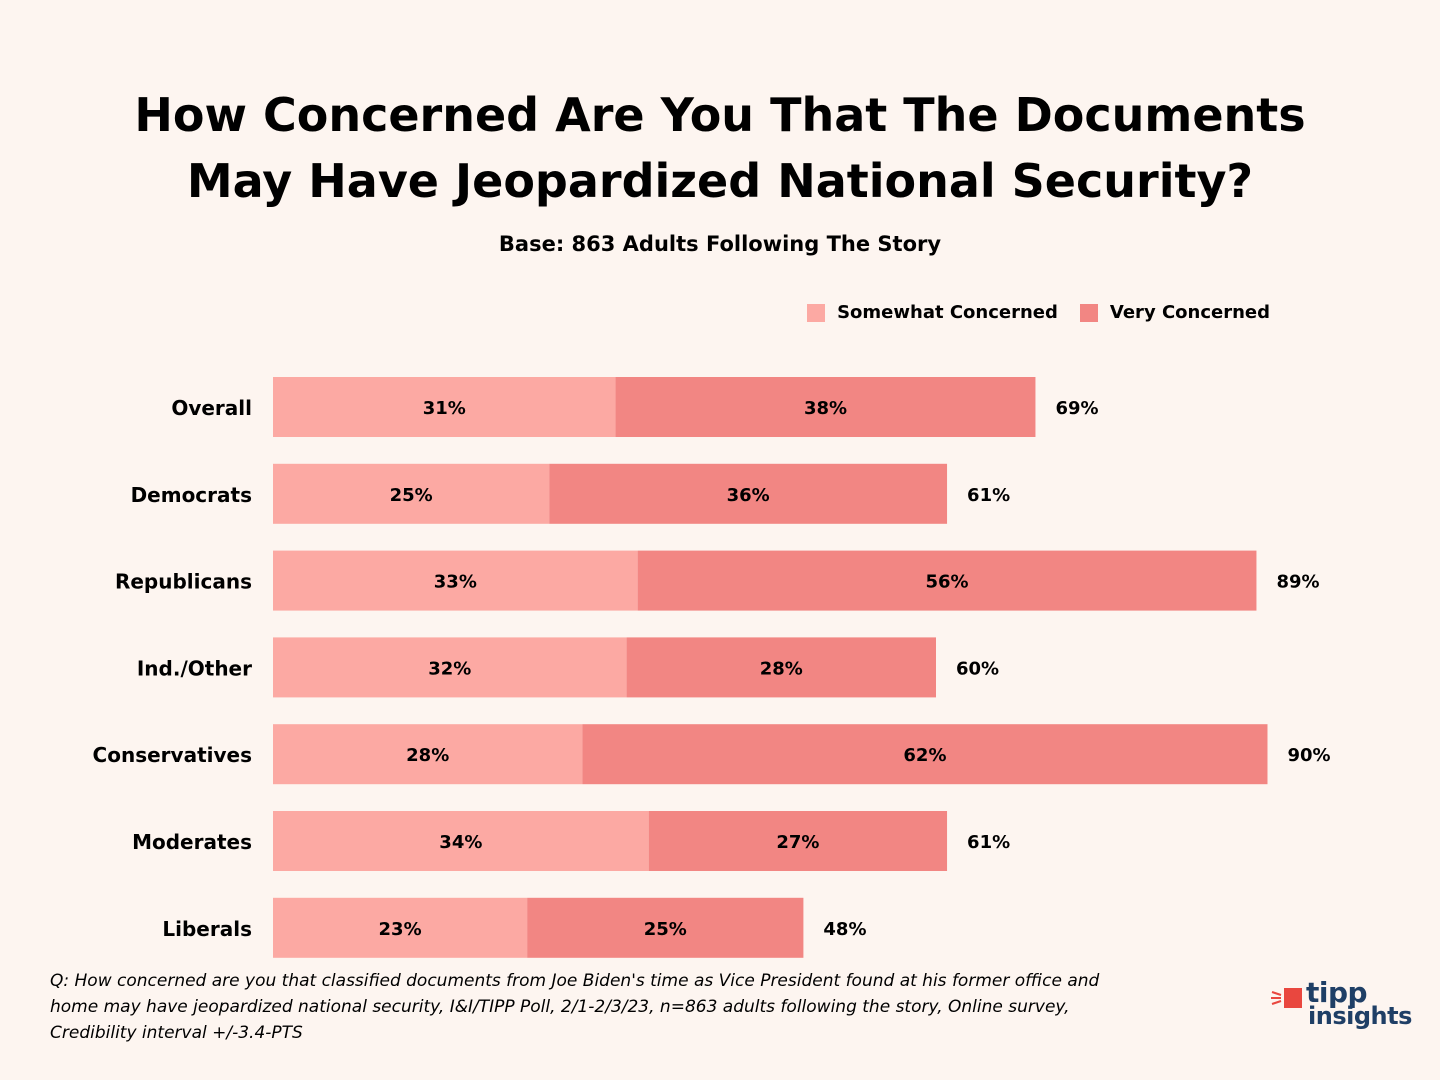 The height and width of the screenshot is (1080, 1440). Describe the element at coordinates (720, 115) in the screenshot. I see `chart-title-line1: How Concerned Are You That The Documents` at that location.